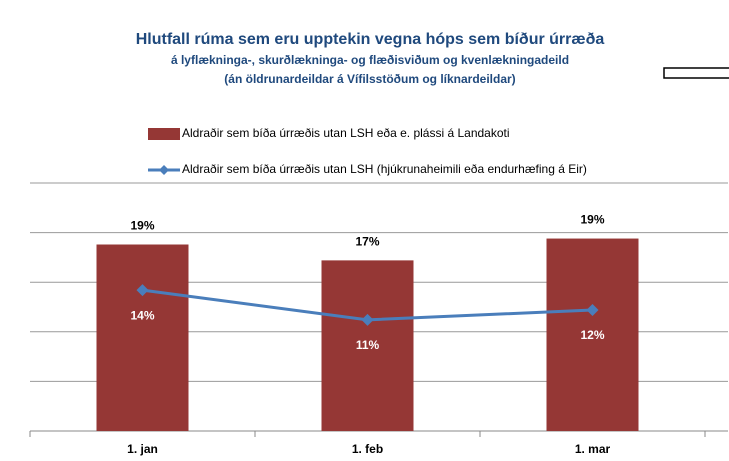 The image size is (729, 461). What do you see at coordinates (164, 134) in the screenshot?
I see `legend-swatch` at bounding box center [164, 134].